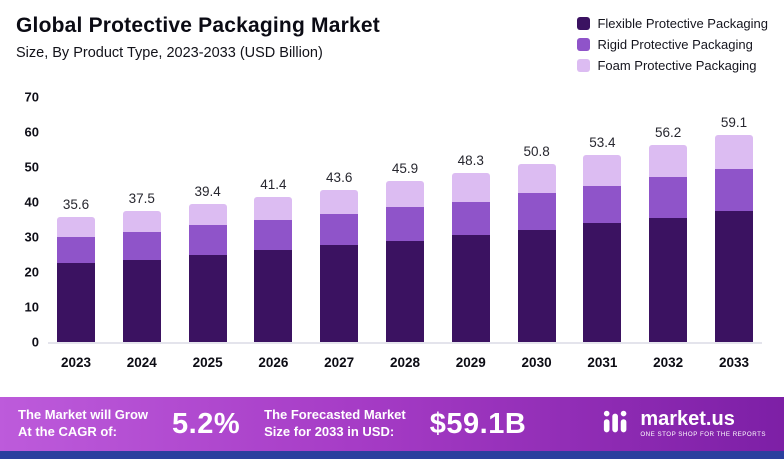  Describe the element at coordinates (405, 169) in the screenshot. I see `bar-total-label: 45.9` at that location.